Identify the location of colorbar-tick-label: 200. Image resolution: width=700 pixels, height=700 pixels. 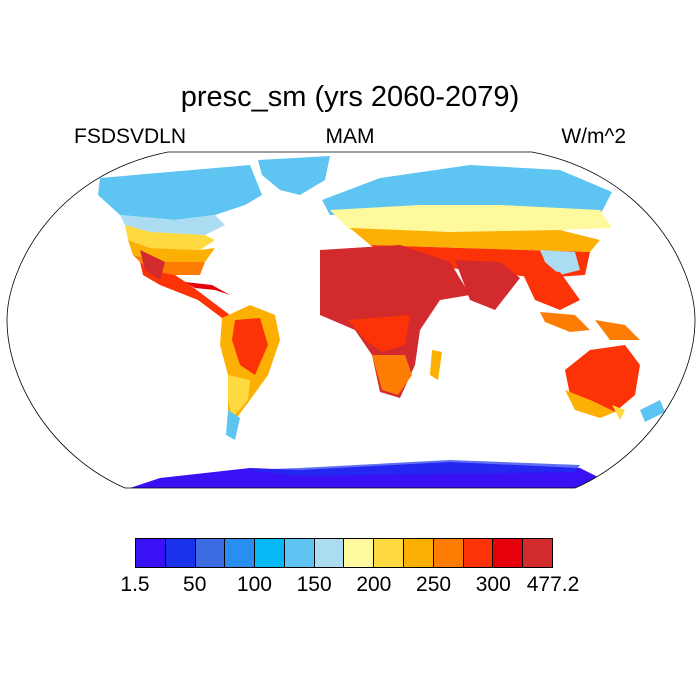
(374, 584).